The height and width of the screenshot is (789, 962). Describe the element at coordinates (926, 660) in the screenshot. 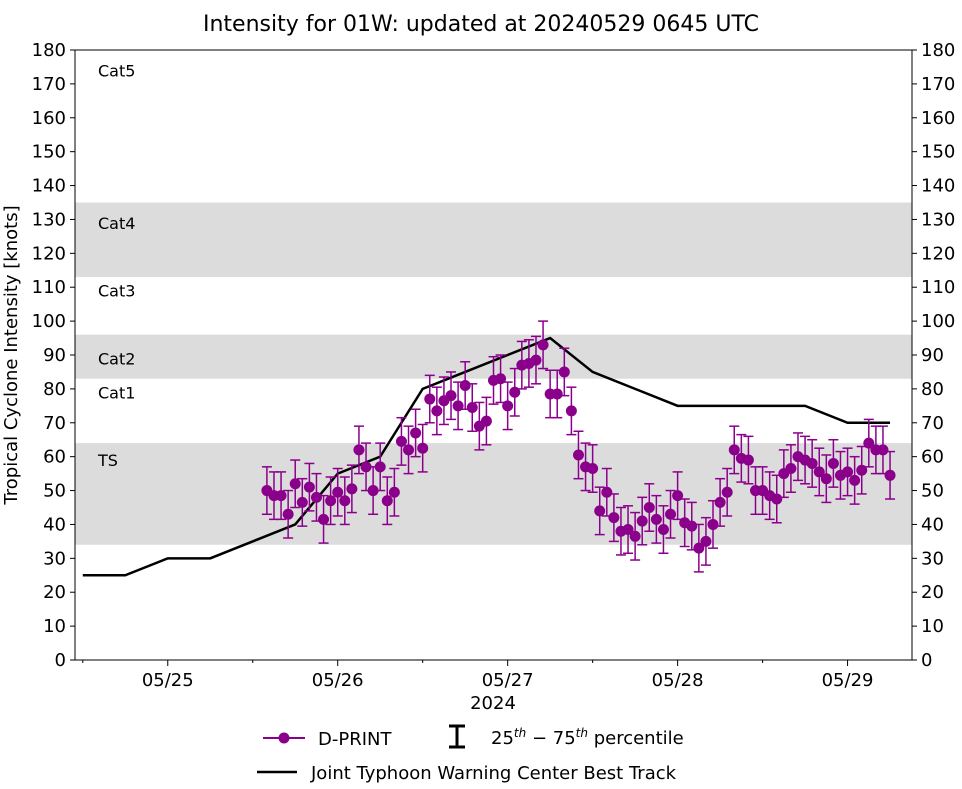

I see `y-tick-label-right: 0` at that location.